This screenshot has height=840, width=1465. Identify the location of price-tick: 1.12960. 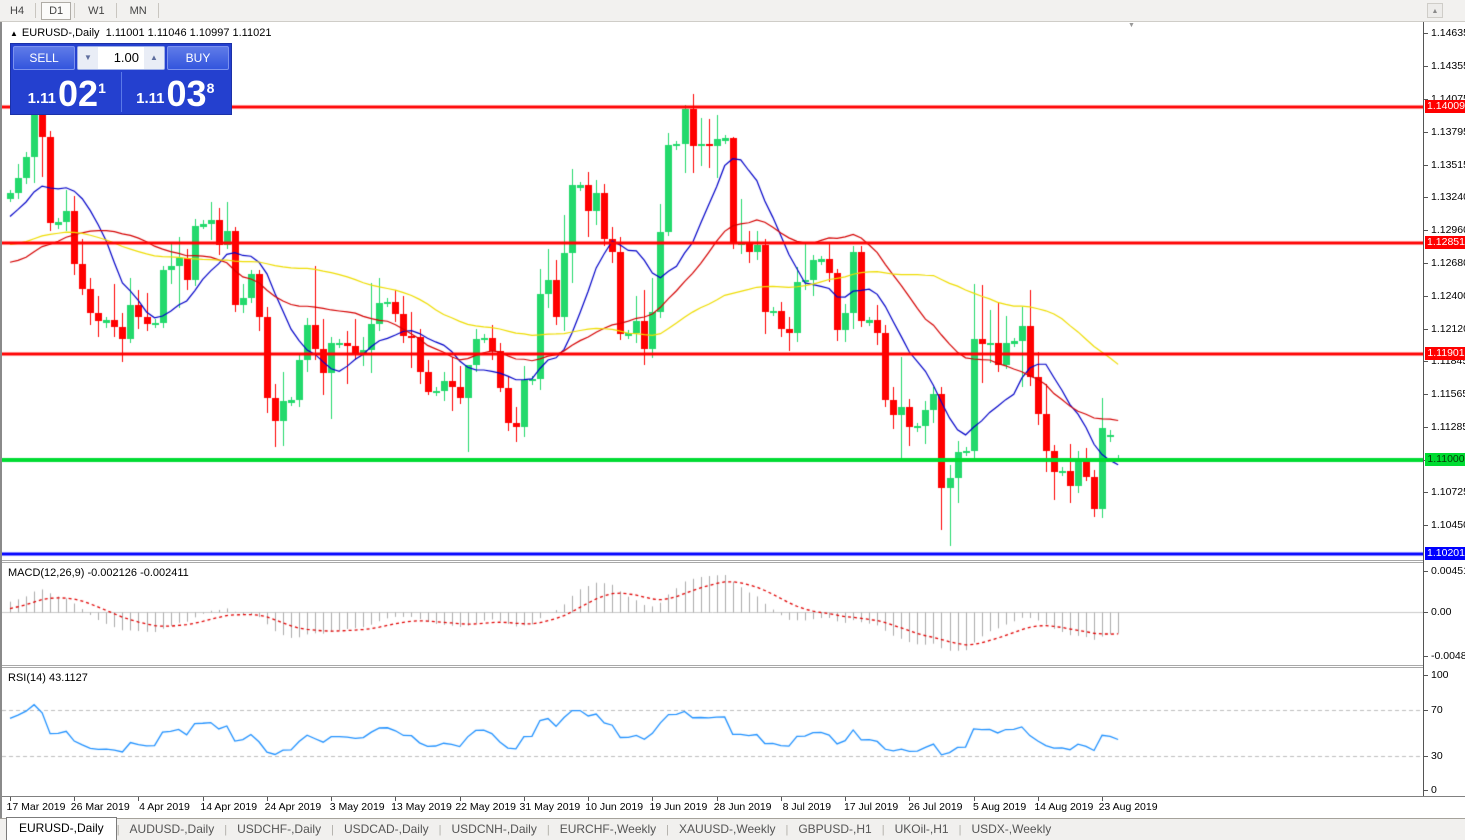
(1444, 230).